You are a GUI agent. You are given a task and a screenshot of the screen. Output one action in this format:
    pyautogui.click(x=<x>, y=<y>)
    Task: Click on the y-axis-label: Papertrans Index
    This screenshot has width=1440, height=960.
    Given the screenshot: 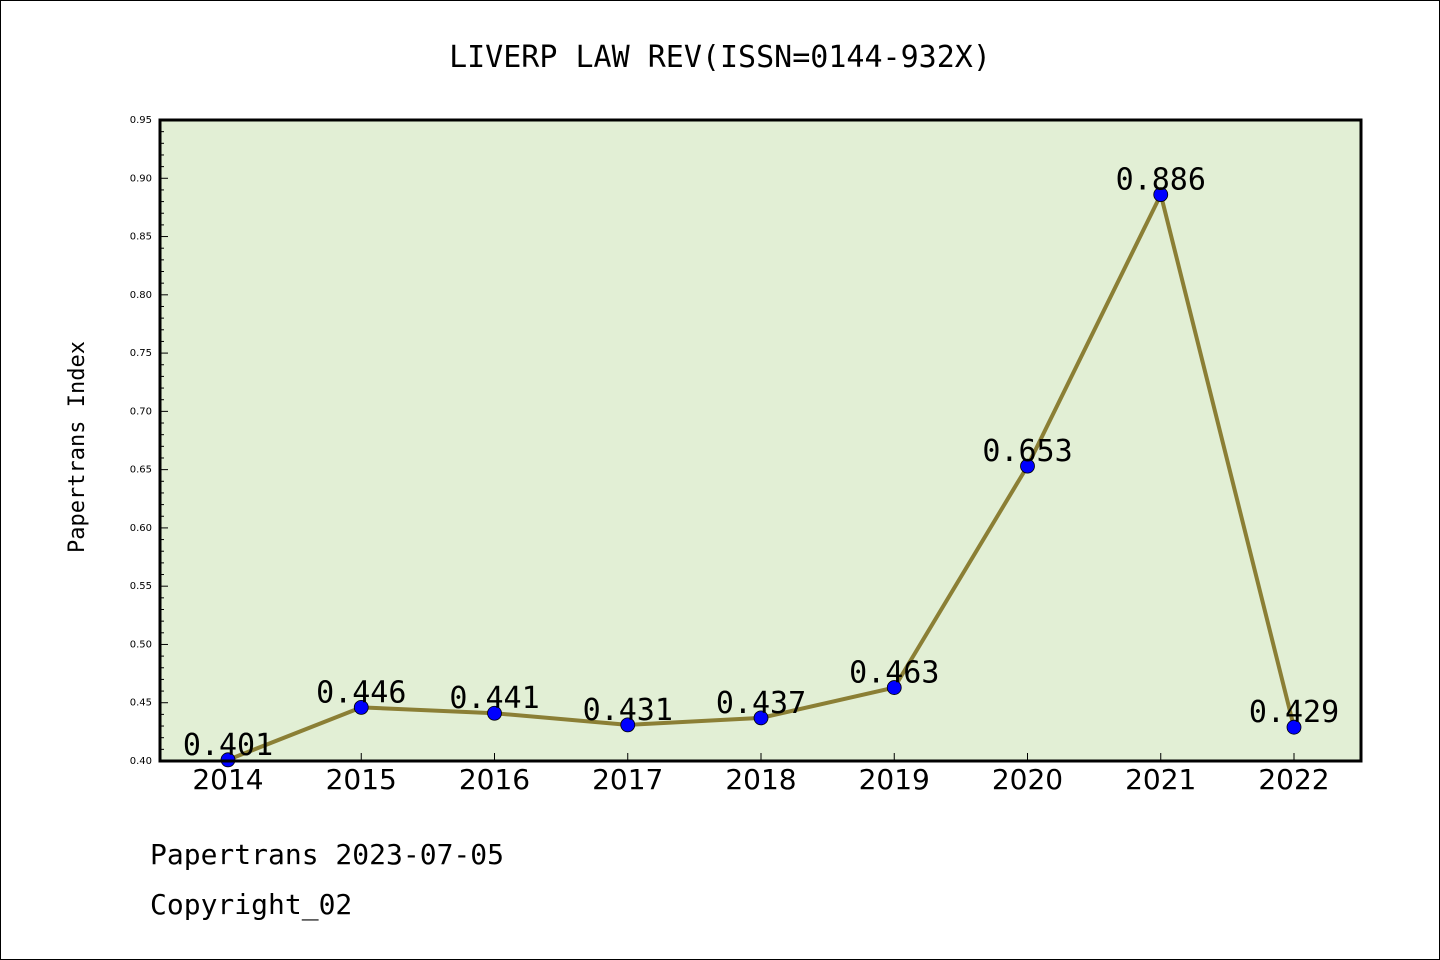 What is the action you would take?
    pyautogui.click(x=77, y=447)
    